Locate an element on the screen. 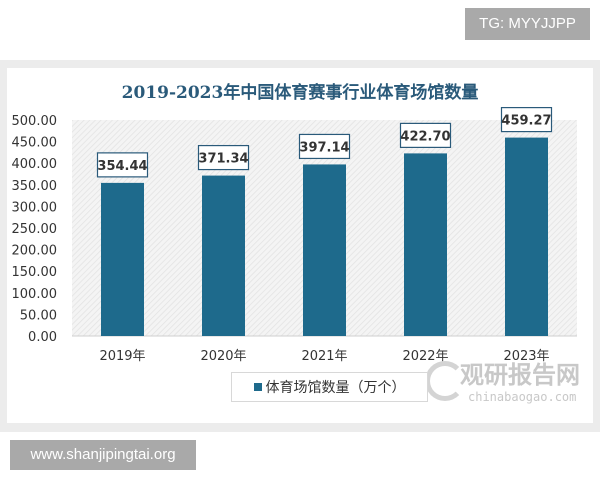  site-watermark: www.shanjipingtai.org is located at coordinates (103, 455).